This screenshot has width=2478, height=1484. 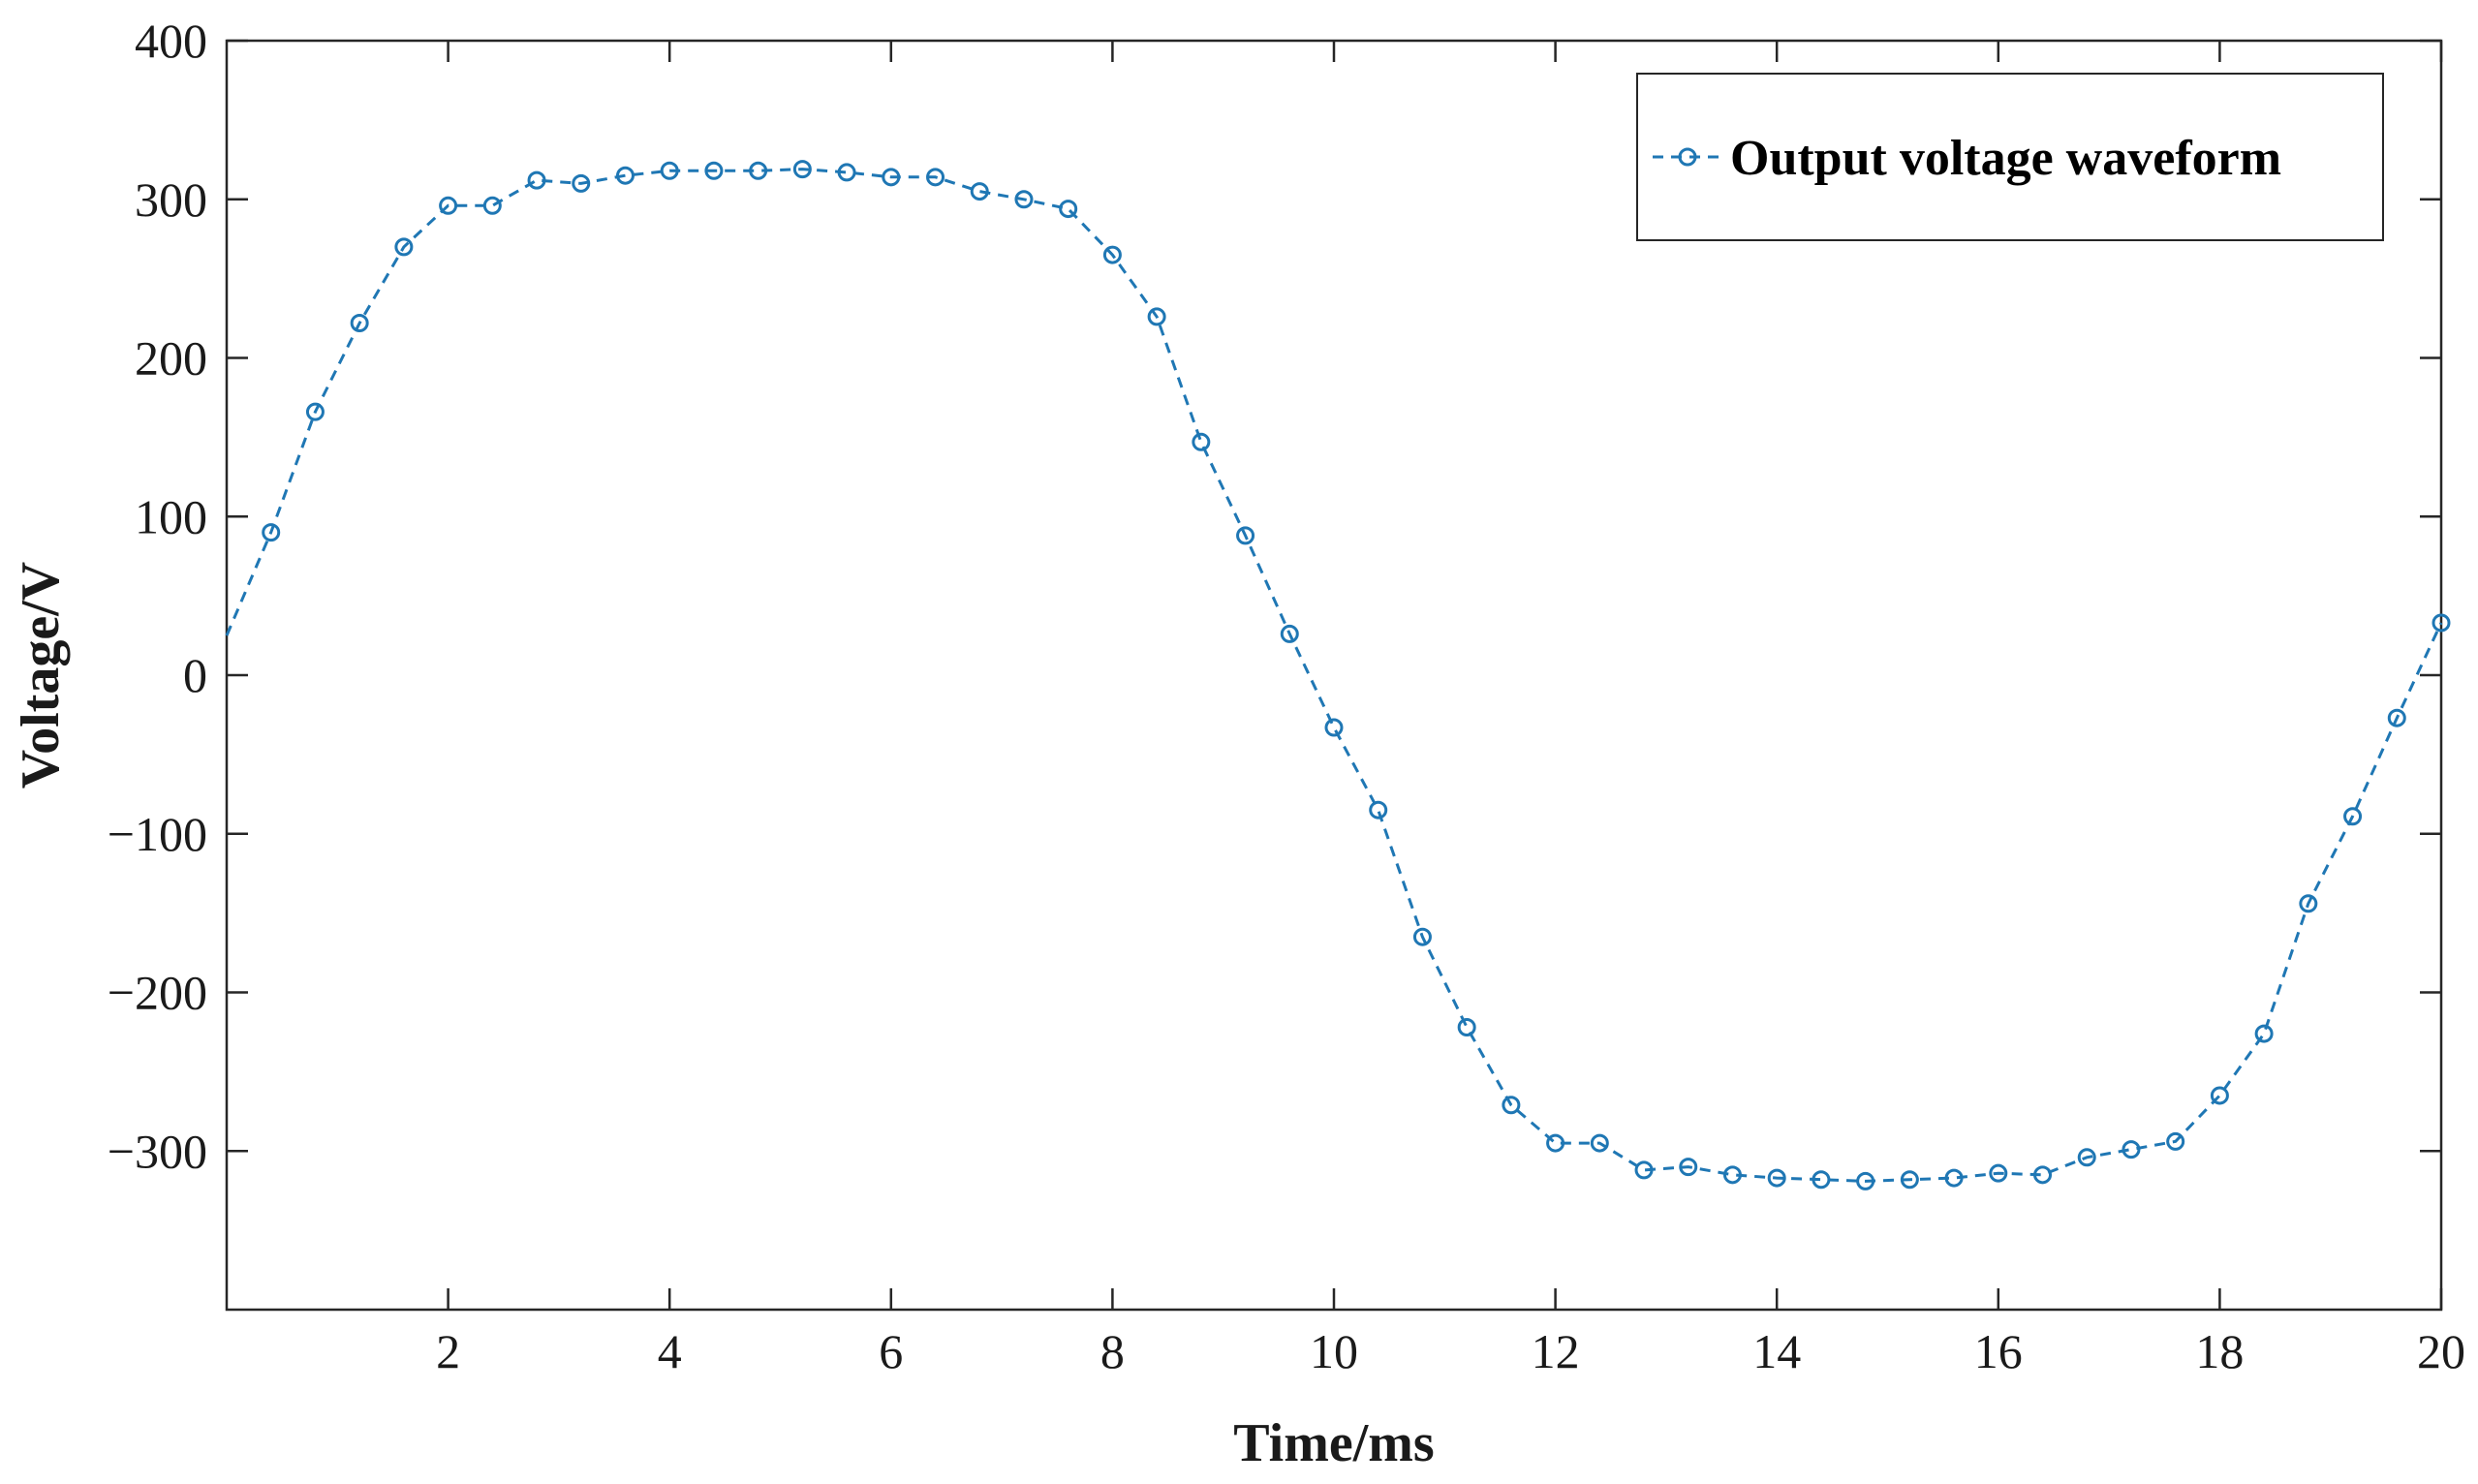 I want to click on y-tick-label: 0, so click(x=195, y=675).